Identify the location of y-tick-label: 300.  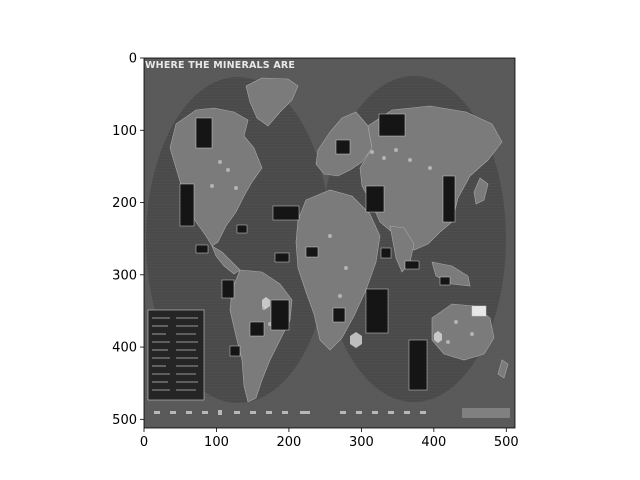
(124, 275).